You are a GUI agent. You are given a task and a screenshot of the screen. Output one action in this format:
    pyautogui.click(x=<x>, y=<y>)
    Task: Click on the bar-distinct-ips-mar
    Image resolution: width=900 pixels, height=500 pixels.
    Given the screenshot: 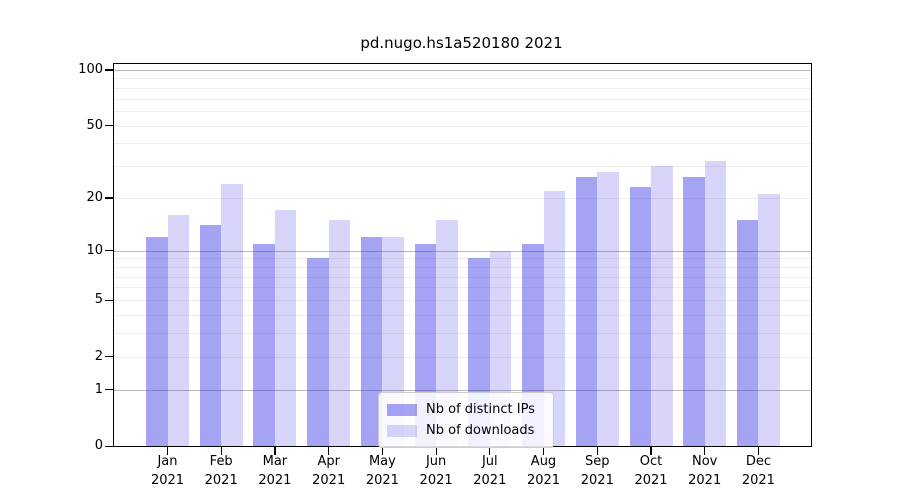 What is the action you would take?
    pyautogui.click(x=264, y=344)
    